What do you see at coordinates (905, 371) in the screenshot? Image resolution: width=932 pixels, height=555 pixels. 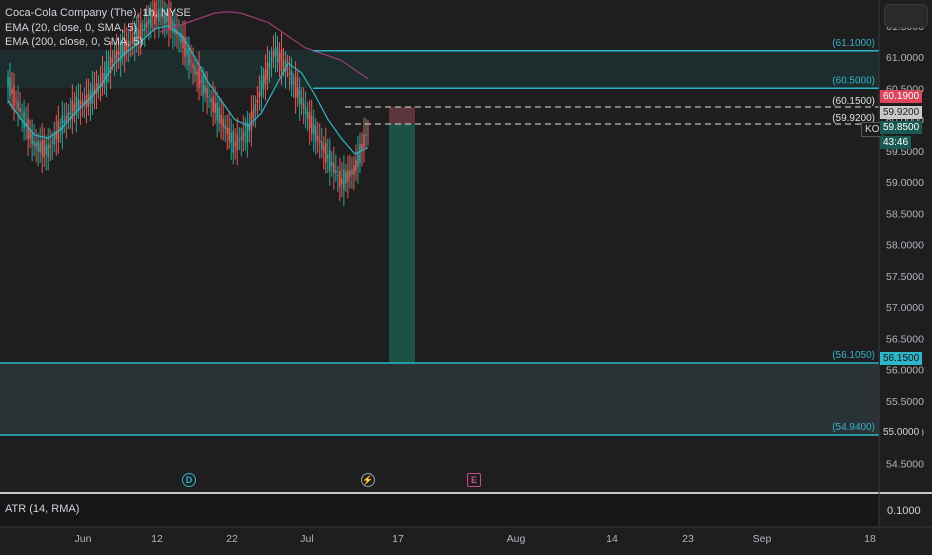 I see `price-tick-label: 56.0000` at bounding box center [905, 371].